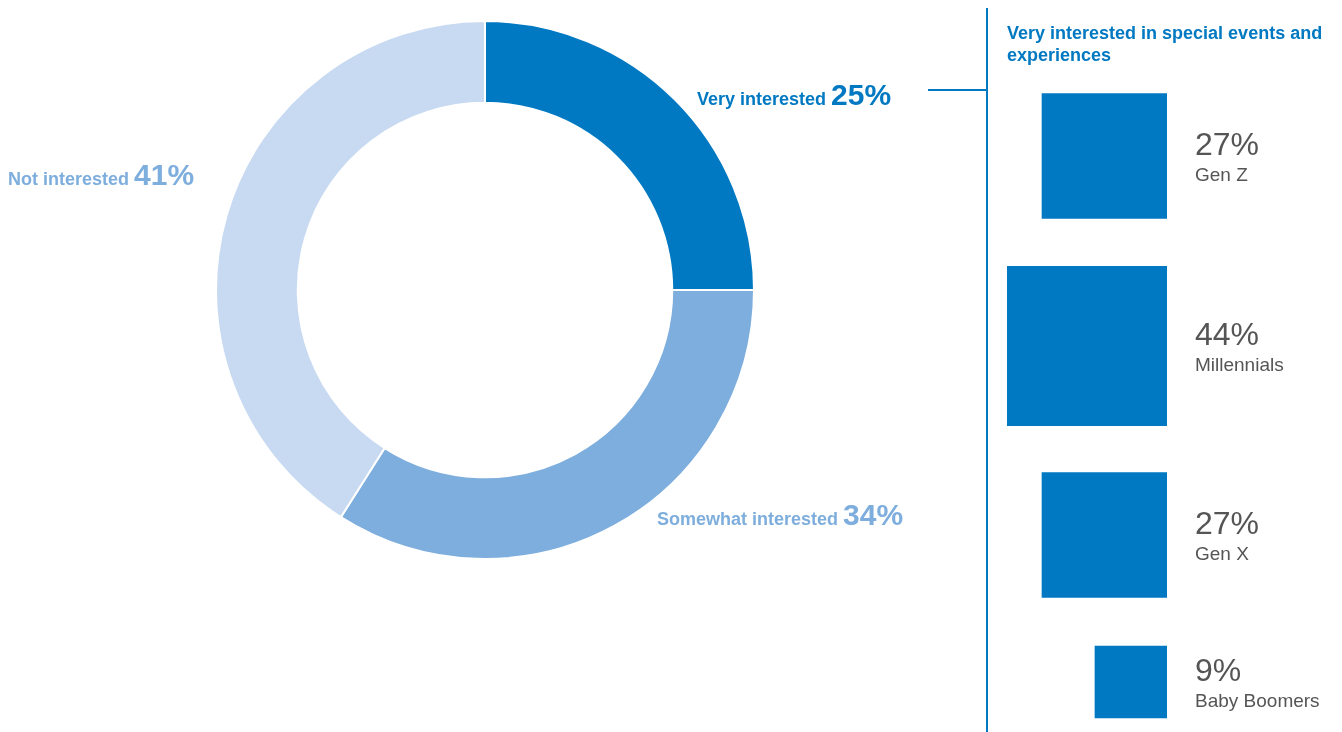  What do you see at coordinates (164, 174) in the screenshot?
I see `data-label: 41%` at bounding box center [164, 174].